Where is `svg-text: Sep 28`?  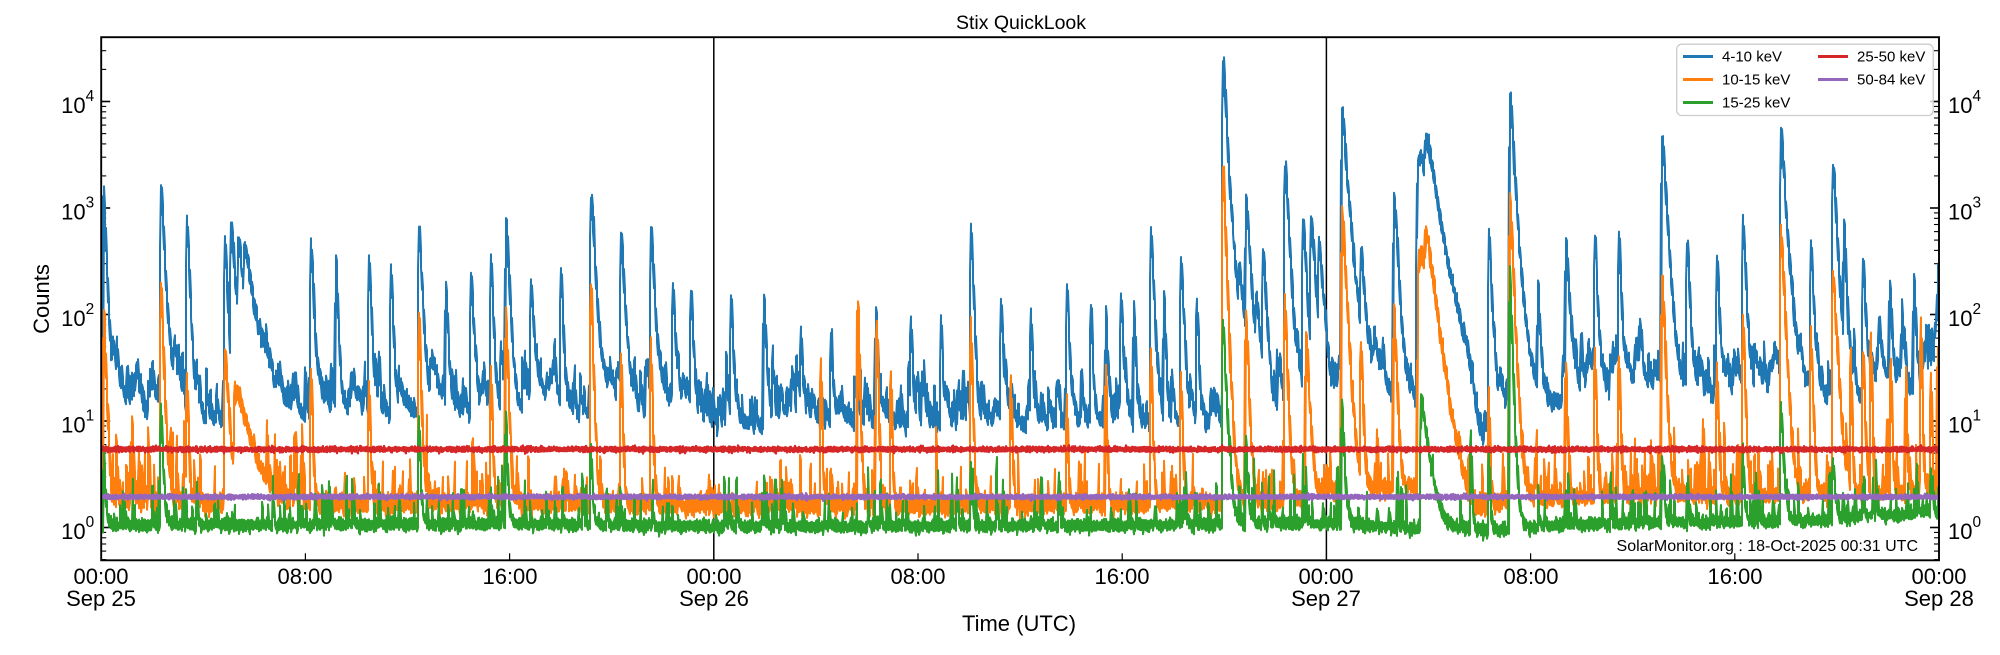 svg-text: Sep 28 is located at coordinates (1939, 598).